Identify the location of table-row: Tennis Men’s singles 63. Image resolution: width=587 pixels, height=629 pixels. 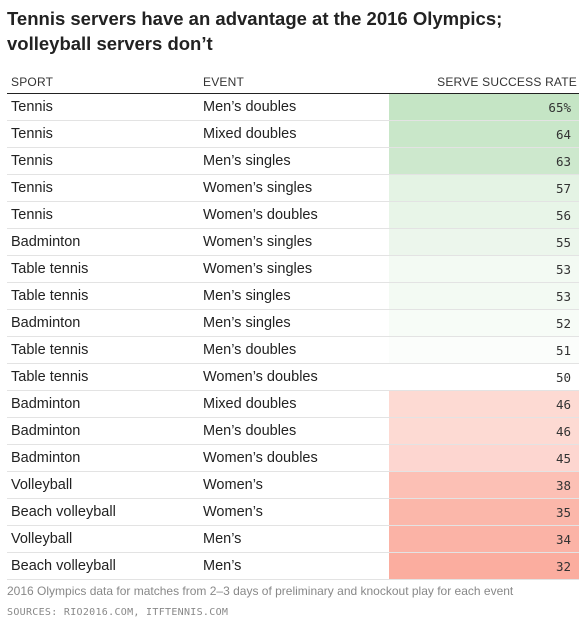
(293, 161).